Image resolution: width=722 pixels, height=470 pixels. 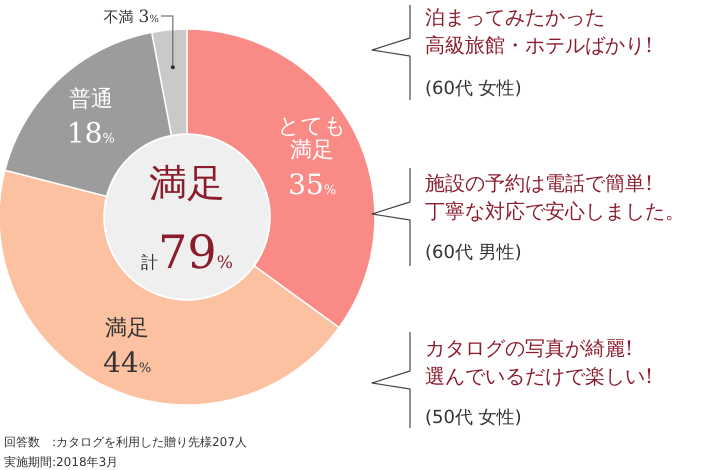 I want to click on slice-label: とても満足, so click(x=312, y=139).